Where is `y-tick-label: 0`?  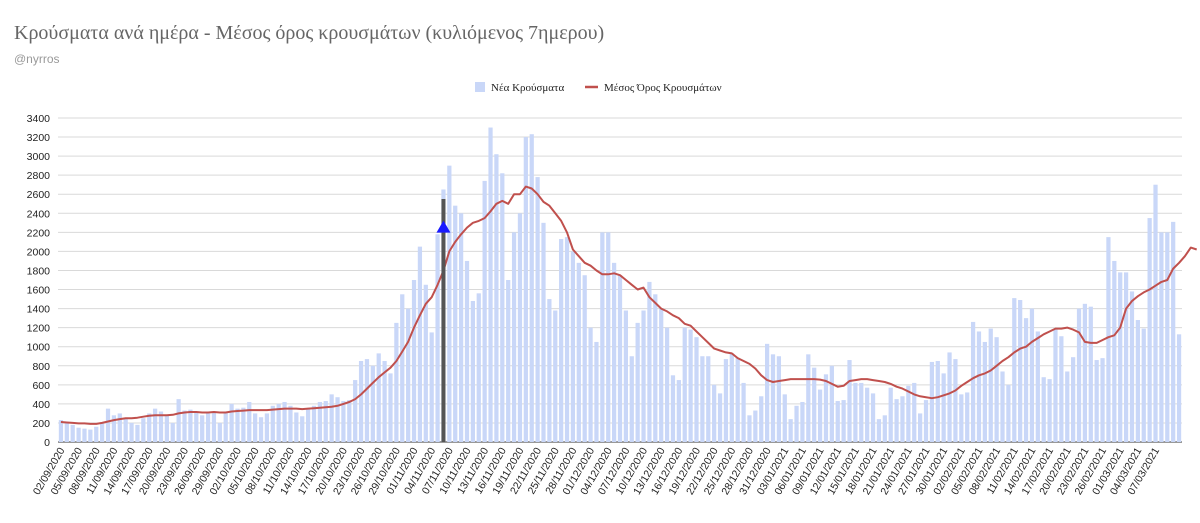 y-tick-label: 0 is located at coordinates (47, 443).